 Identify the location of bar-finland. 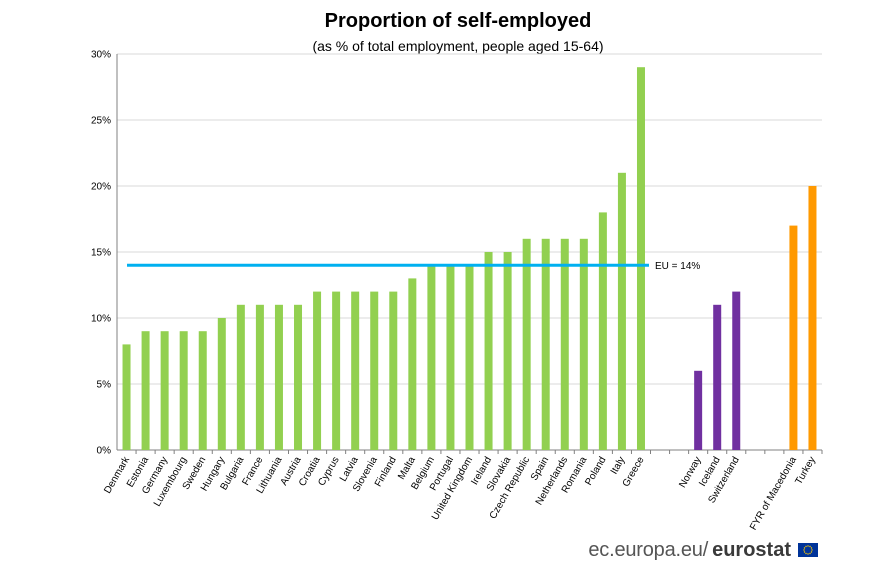
(393, 370).